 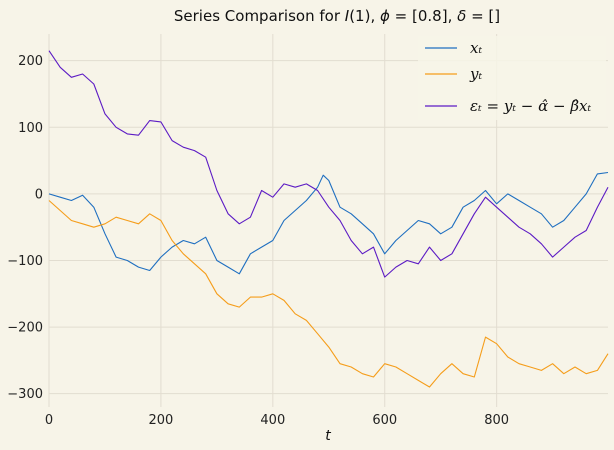 What do you see at coordinates (530, 106) in the screenshot?
I see `legend-label-2: εₜ = yₜ − α̂ − β̂xₜ` at bounding box center [530, 106].